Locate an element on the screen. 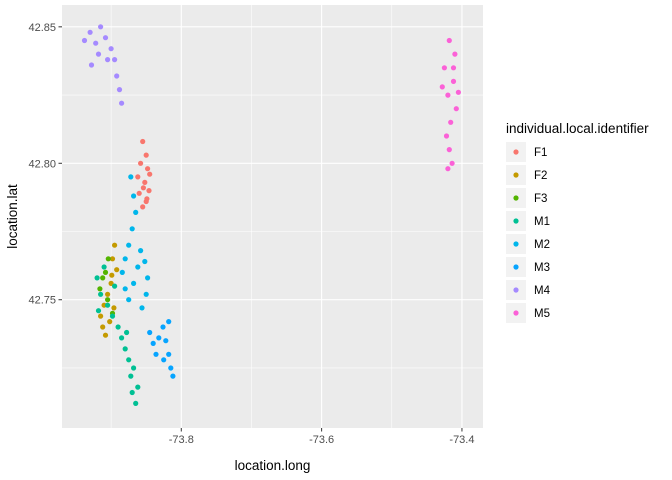 This screenshot has width=672, height=480. series-m2 is located at coordinates (135, 242).